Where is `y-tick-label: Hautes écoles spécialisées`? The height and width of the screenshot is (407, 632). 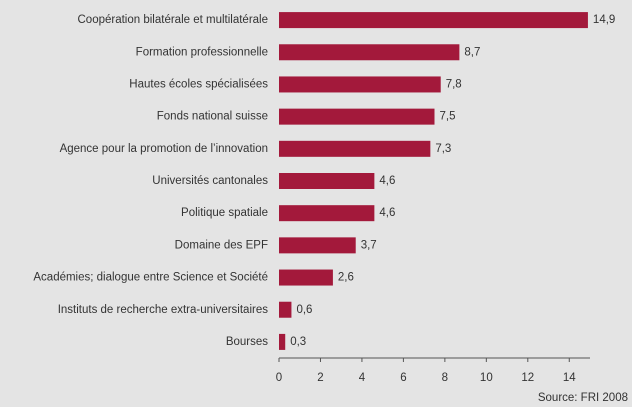 y-tick-label: Hautes écoles spécialisées is located at coordinates (198, 84).